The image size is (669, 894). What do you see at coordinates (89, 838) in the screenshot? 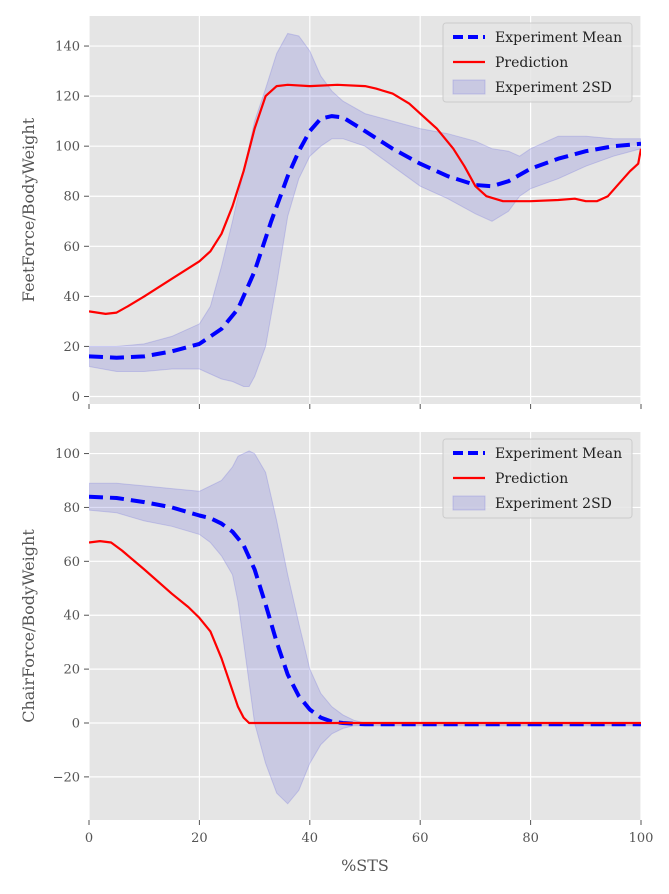
I see `x-tick-label: 0` at bounding box center [89, 838].